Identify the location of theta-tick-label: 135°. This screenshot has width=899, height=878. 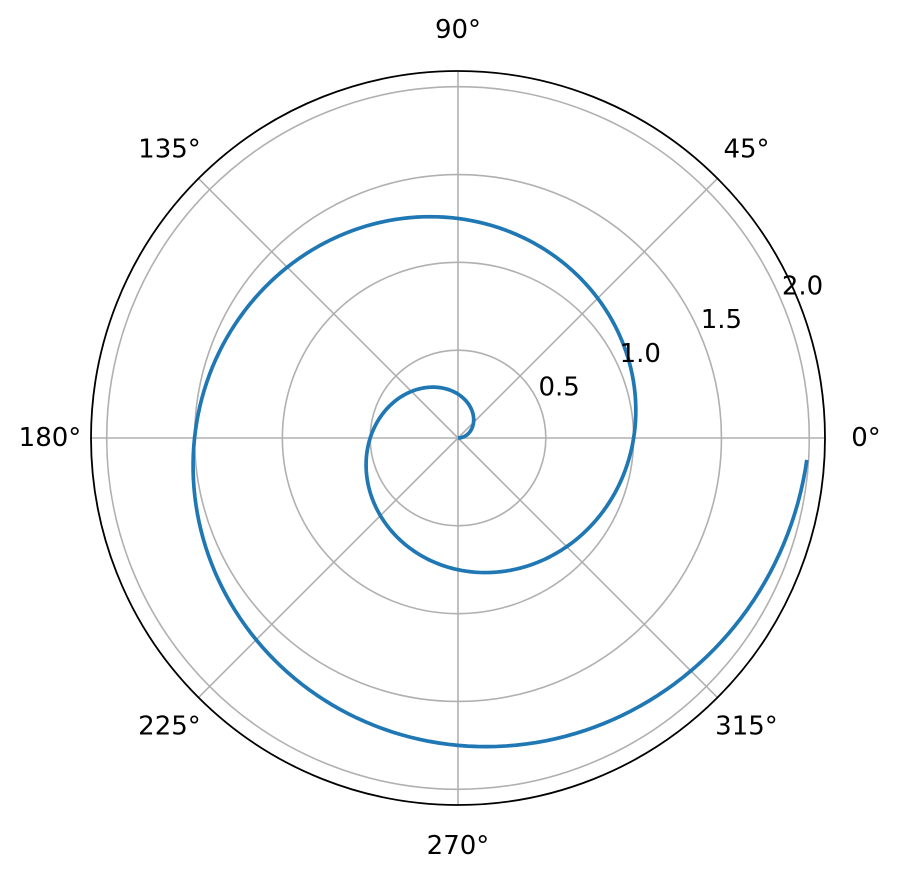
(169, 150).